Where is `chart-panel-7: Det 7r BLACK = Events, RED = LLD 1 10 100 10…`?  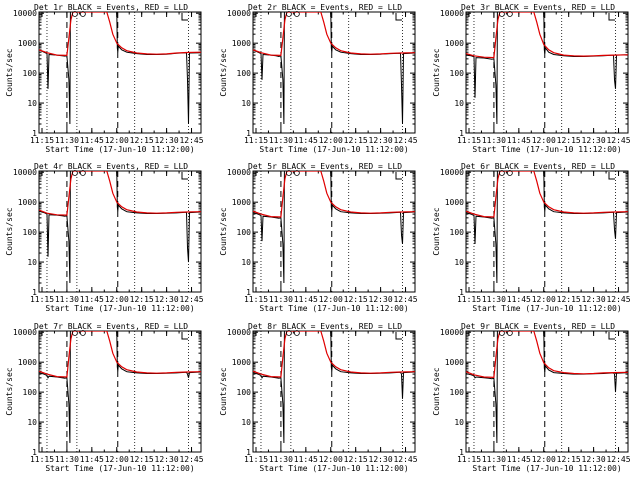
chart-panel-7: Det 7r BLACK = Events, RED = LLD 1 10 100 10… is located at coordinates (104, 397).